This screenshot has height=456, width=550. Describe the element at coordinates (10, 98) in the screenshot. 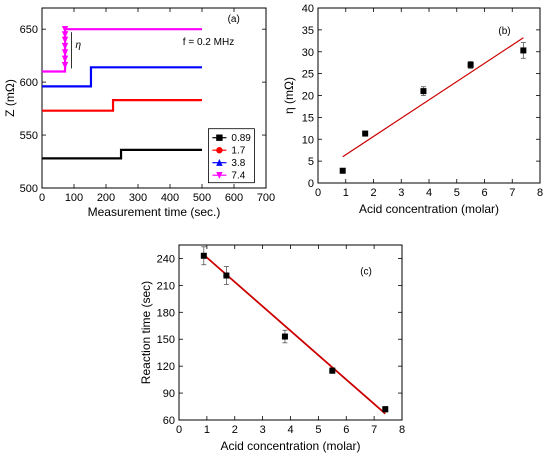

I see `panel-a-y-axis-label: Z (mΩ)` at that location.